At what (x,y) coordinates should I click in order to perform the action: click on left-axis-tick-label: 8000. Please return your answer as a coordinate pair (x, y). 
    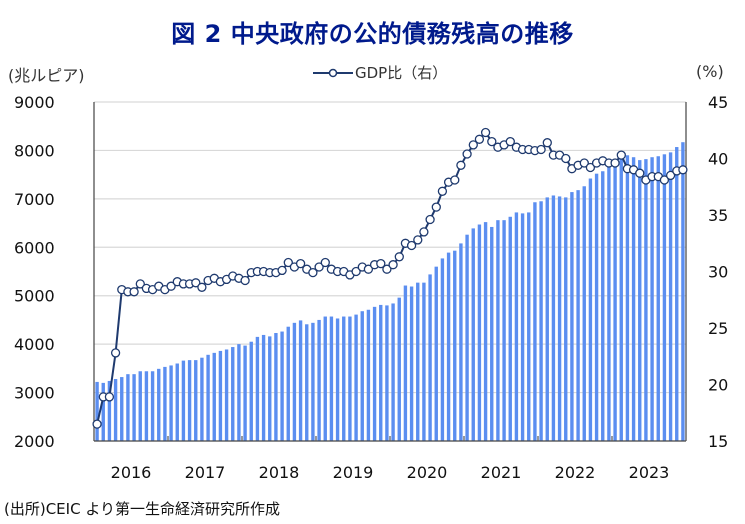
    Looking at the image, I should click on (34, 150).